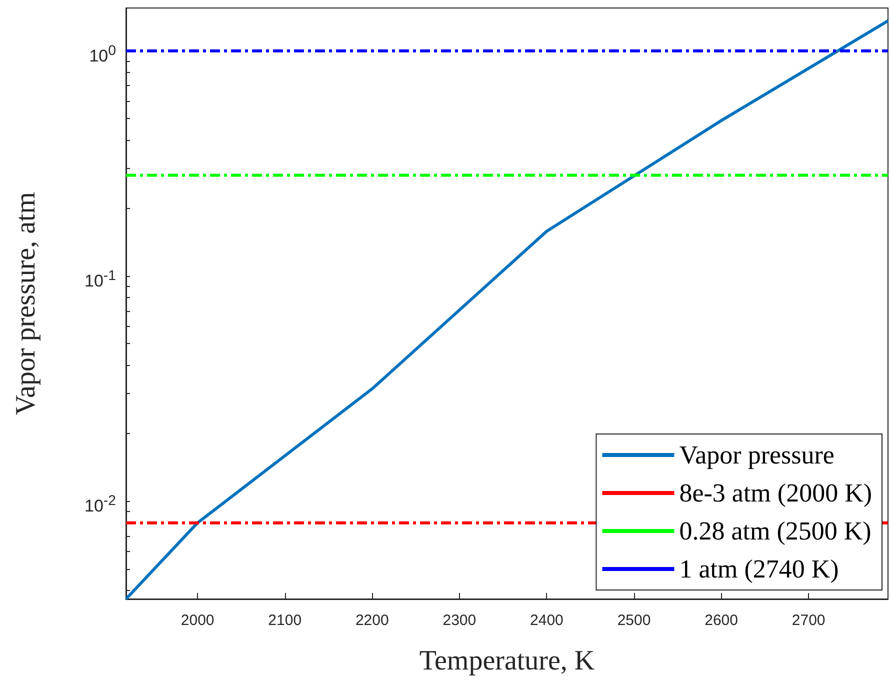 The height and width of the screenshot is (693, 890). Describe the element at coordinates (775, 493) in the screenshot. I see `legend-label: 8e-3 atm (2000 K)` at that location.